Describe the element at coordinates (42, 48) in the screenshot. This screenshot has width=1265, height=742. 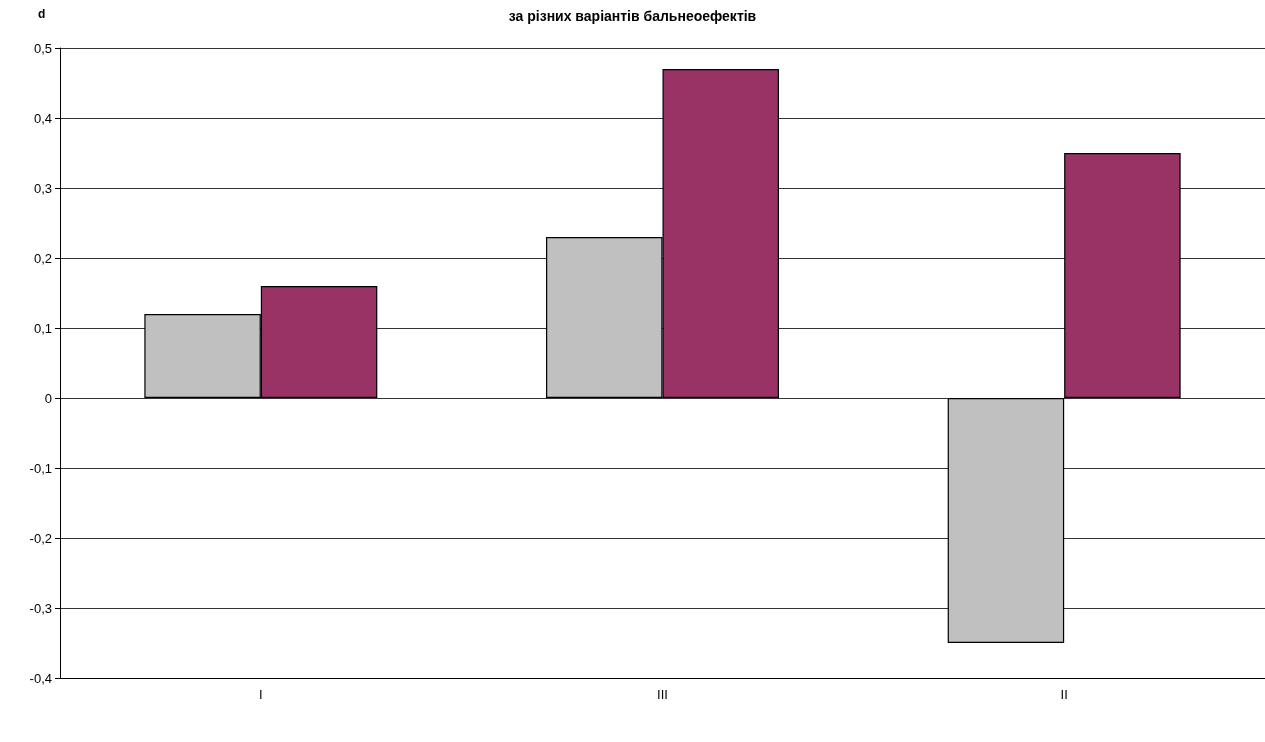
I see `y-tick-label: 0,5` at that location.